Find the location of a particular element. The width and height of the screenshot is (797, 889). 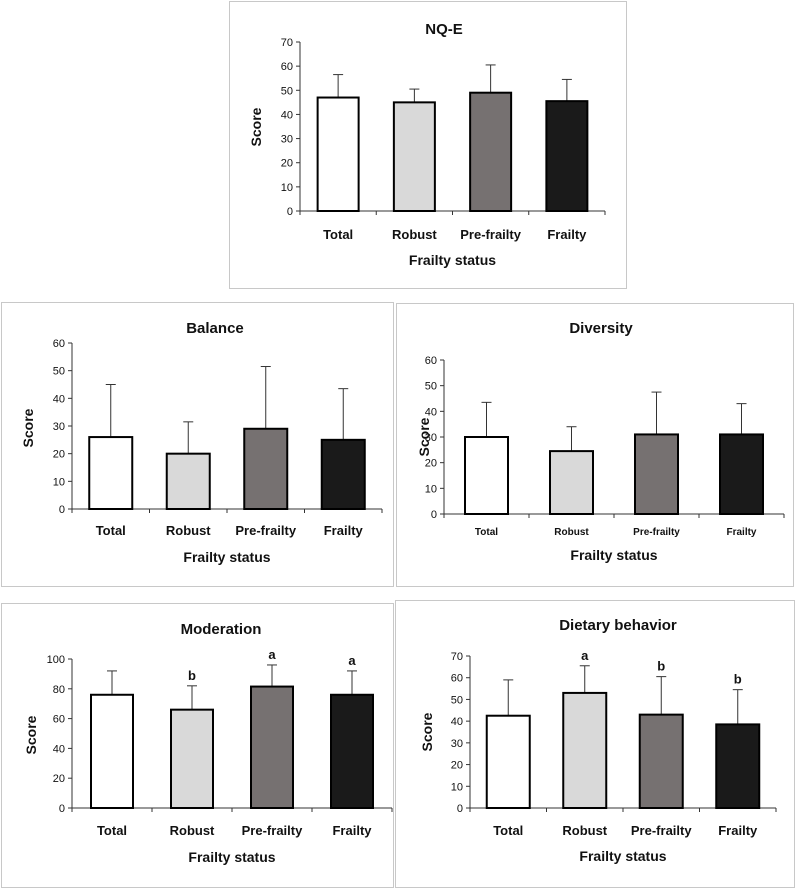

significance-label-pre-frailty: b is located at coordinates (661, 666).